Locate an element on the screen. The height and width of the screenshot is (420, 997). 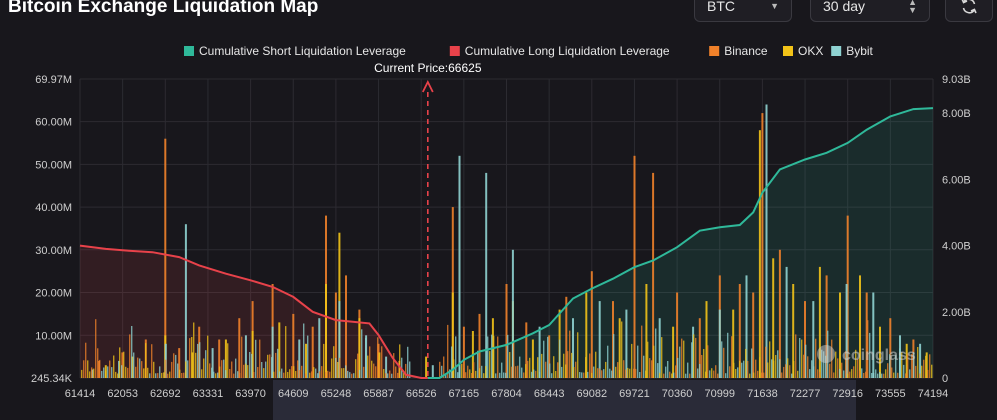
page-title: Bitcoin Exchange Liquidation Map is located at coordinates (163, 8).